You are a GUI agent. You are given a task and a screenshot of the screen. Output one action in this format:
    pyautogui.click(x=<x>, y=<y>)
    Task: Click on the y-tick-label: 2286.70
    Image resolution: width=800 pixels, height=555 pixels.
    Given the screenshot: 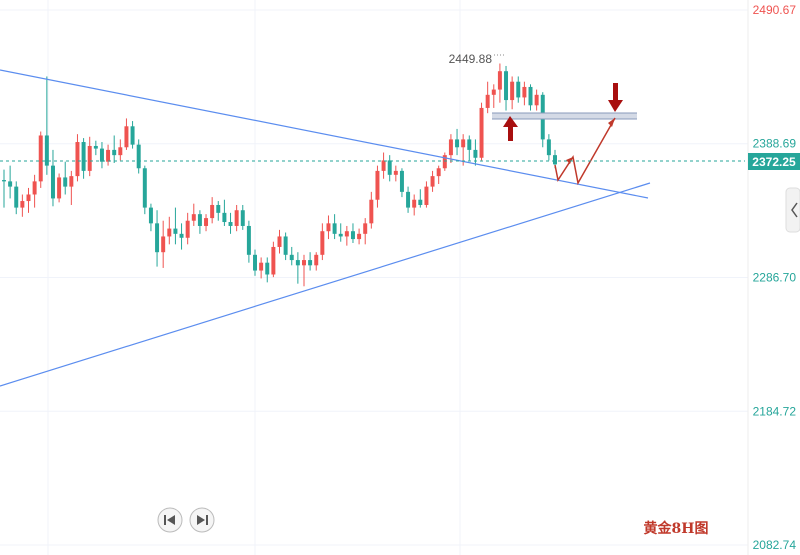 What is the action you would take?
    pyautogui.click(x=775, y=278)
    